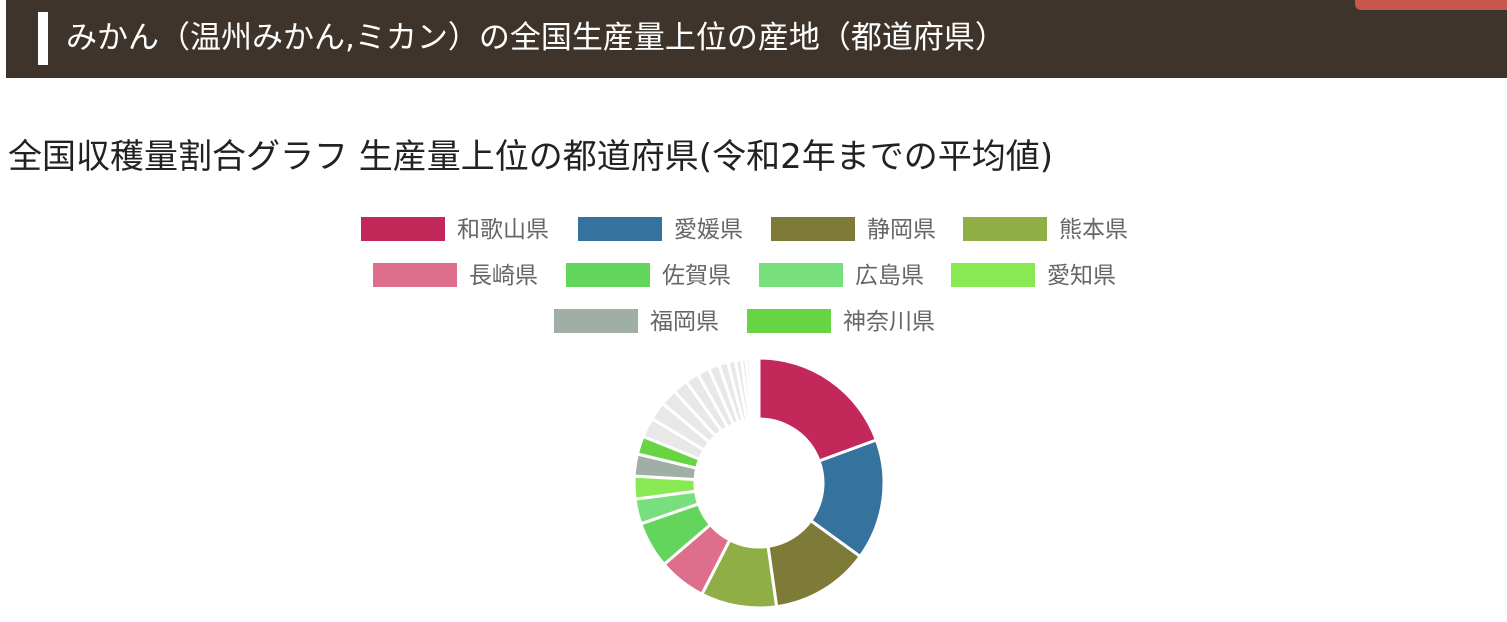 The width and height of the screenshot is (1507, 622). What do you see at coordinates (1081, 276) in the screenshot?
I see `legend-label: 愛知県` at bounding box center [1081, 276].